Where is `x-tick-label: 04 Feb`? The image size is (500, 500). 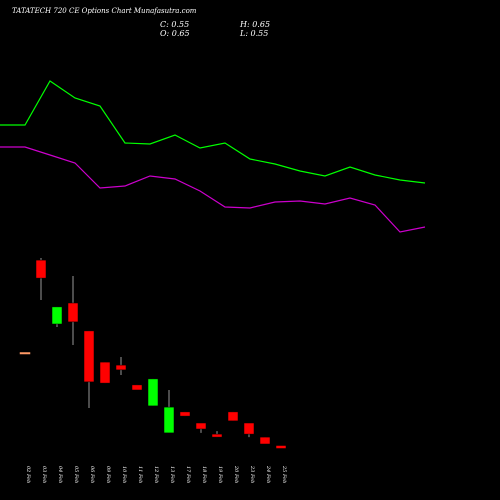 x-tick-label: 04 Feb is located at coordinates (60, 474).